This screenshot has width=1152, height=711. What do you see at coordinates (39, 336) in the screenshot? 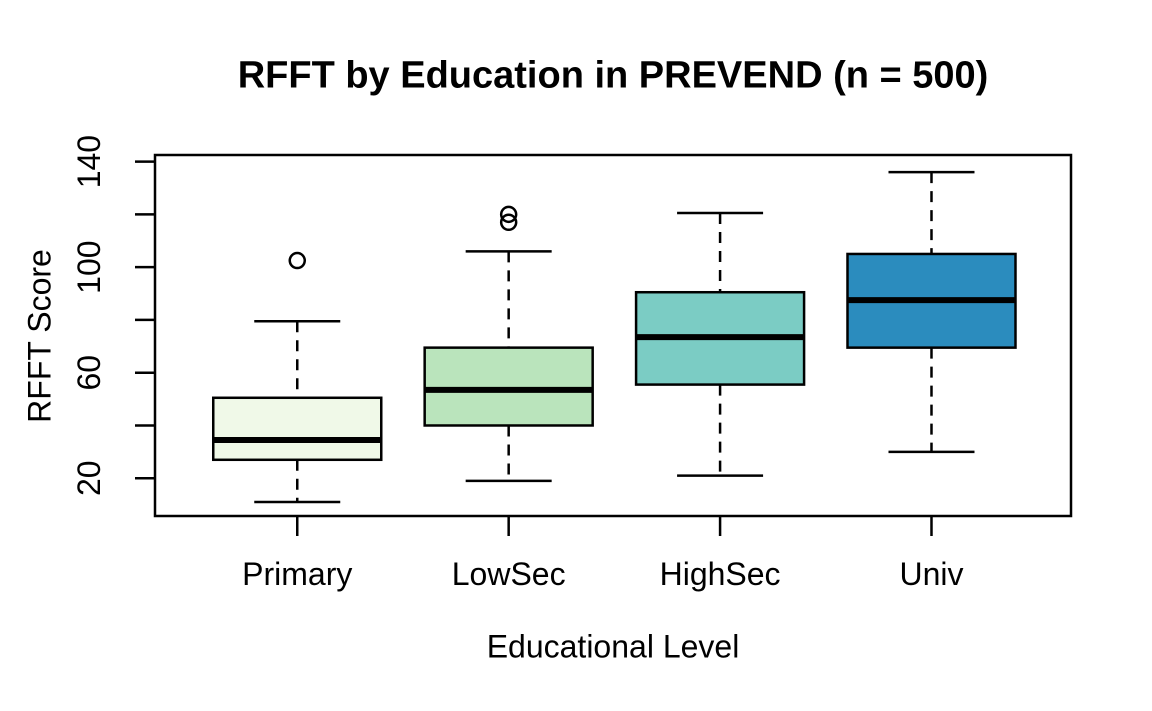
I see `y-axis-label: RFFT Score` at bounding box center [39, 336].